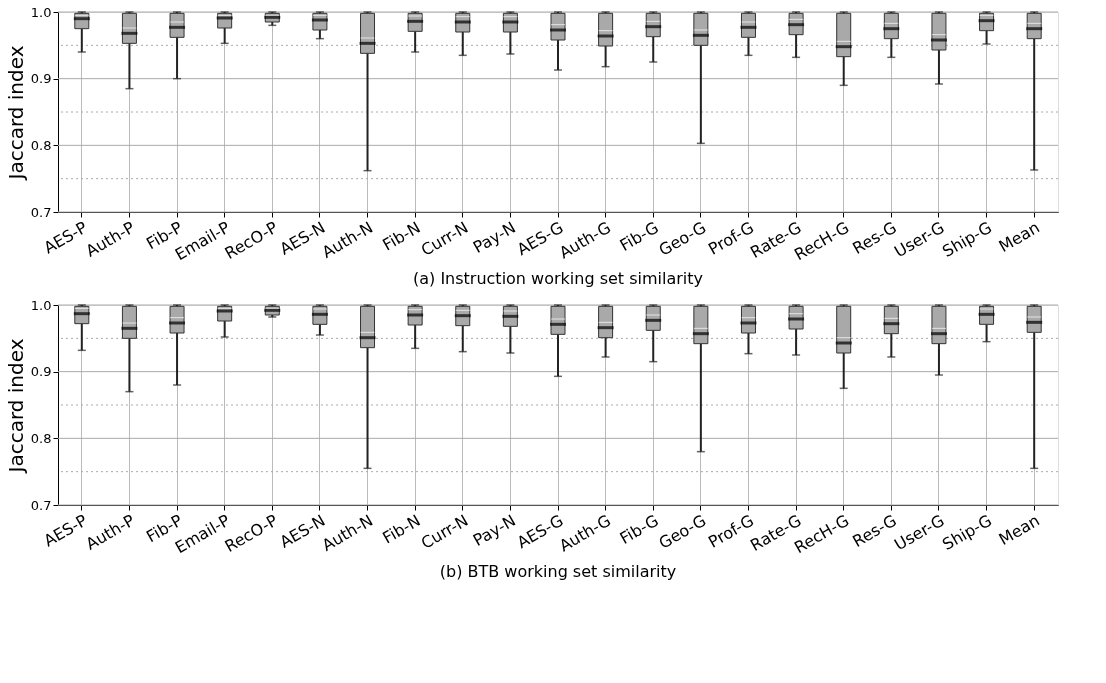  What do you see at coordinates (558, 571) in the screenshot?
I see `text: (b) BTB working set similarity` at bounding box center [558, 571].